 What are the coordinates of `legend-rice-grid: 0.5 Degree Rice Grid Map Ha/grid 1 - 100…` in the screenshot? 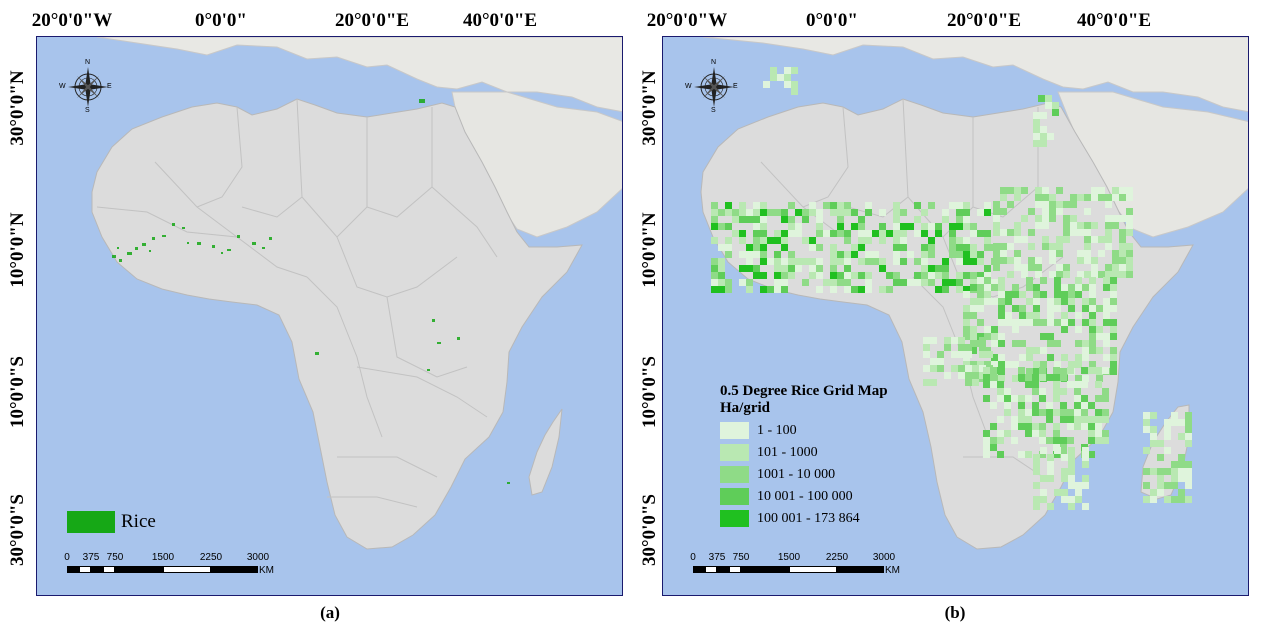 It's located at (804, 455).